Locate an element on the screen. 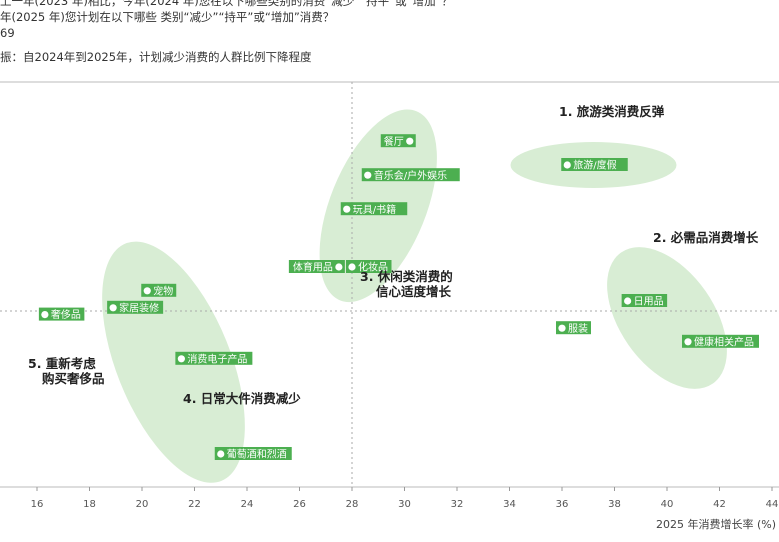 The image size is (779, 542). point-label: 家居装修 is located at coordinates (139, 307).